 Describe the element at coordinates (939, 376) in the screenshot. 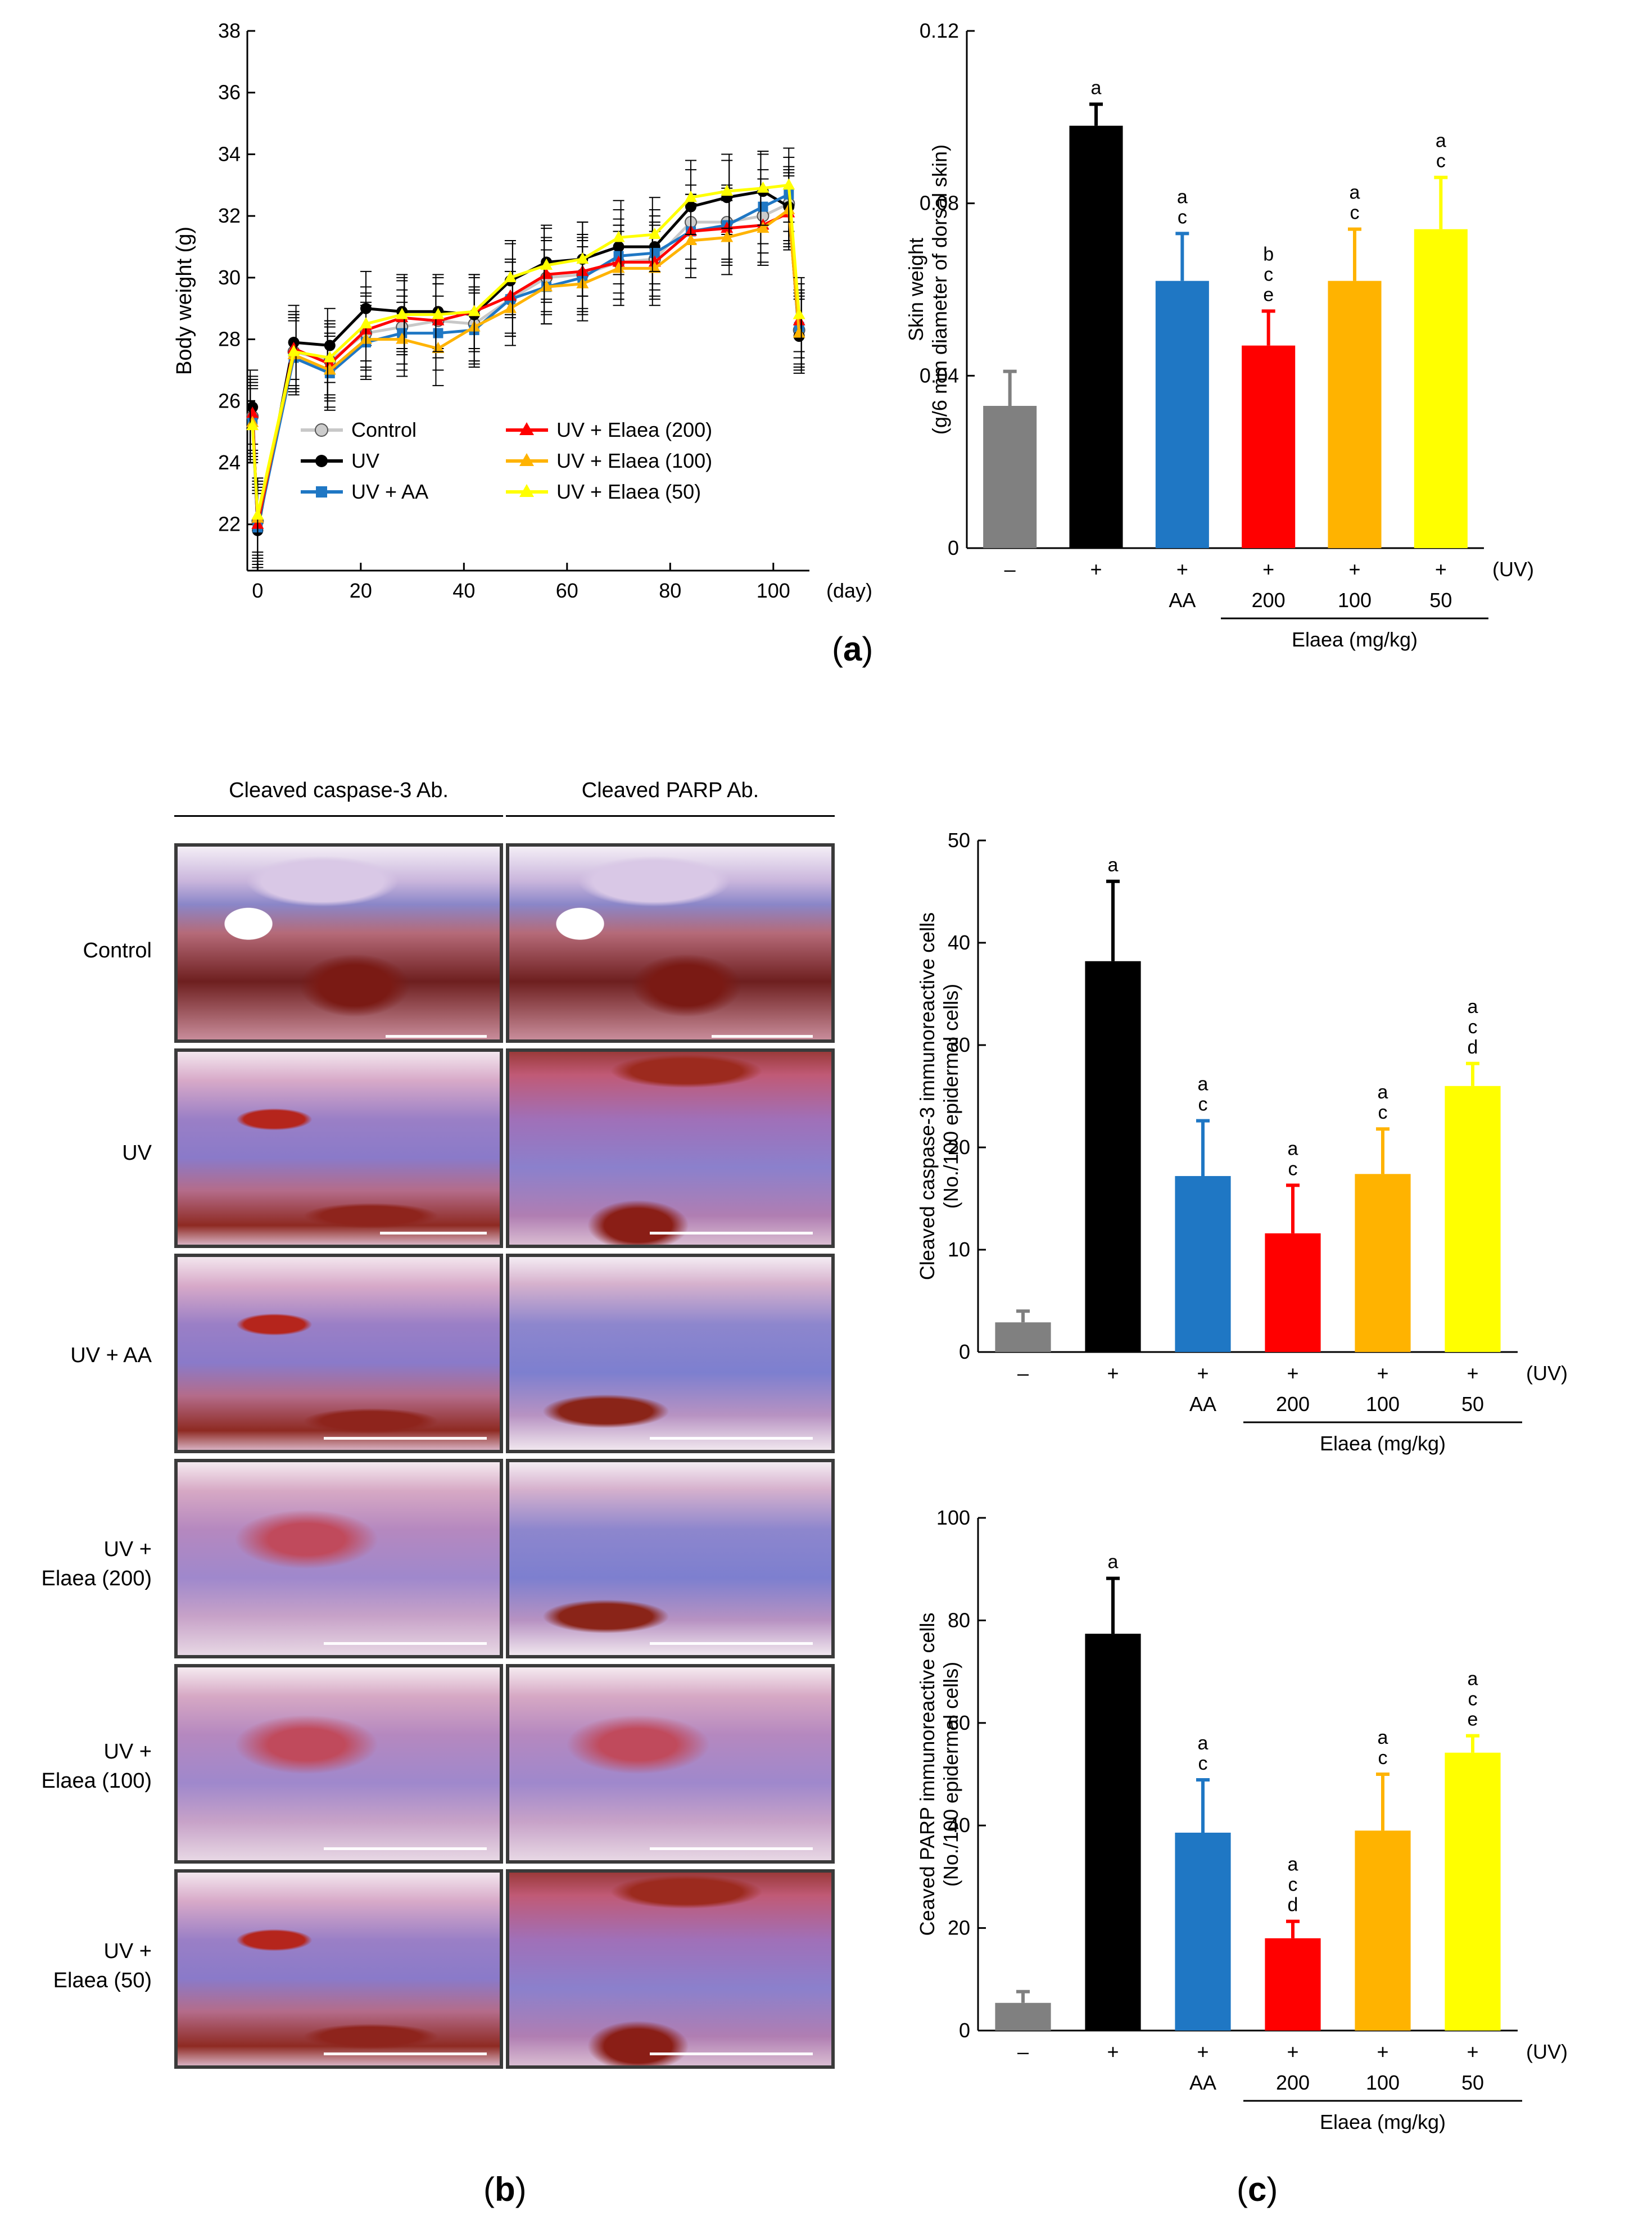

I see `y-tick-label: 0.04` at that location.